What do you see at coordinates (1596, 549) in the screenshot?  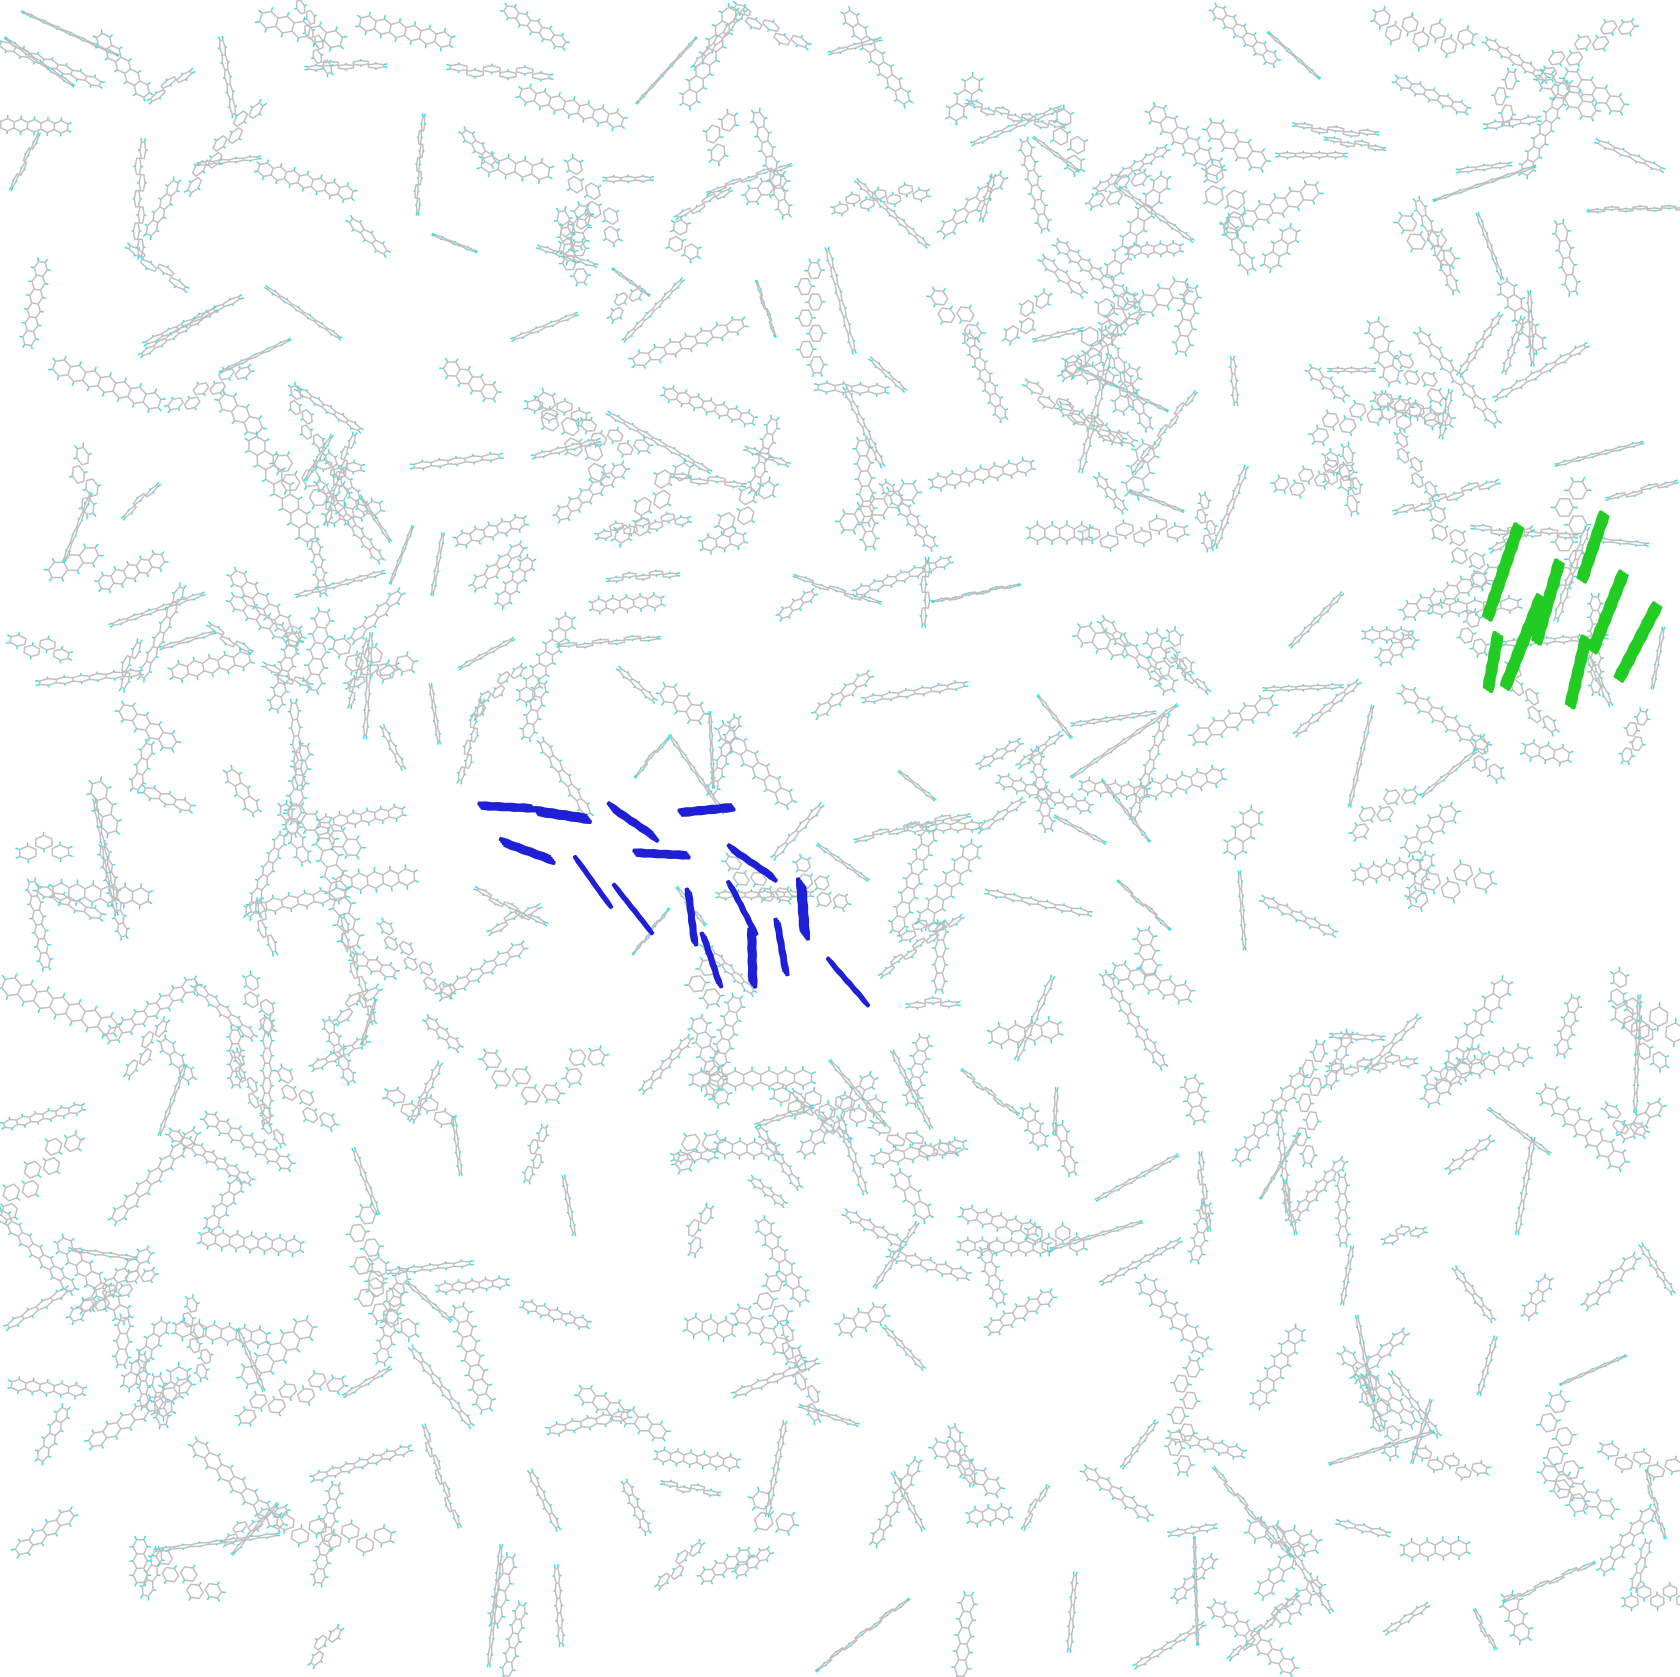 I see `green-cluster-molecule` at bounding box center [1596, 549].